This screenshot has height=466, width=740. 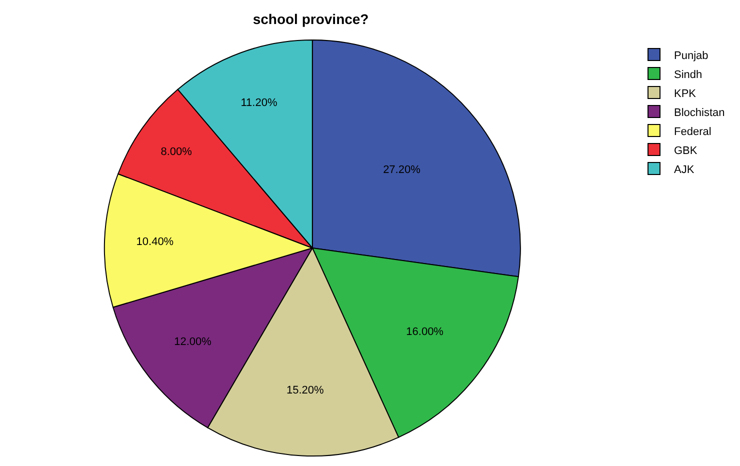 What do you see at coordinates (155, 242) in the screenshot?
I see `data-label: 10.40%` at bounding box center [155, 242].